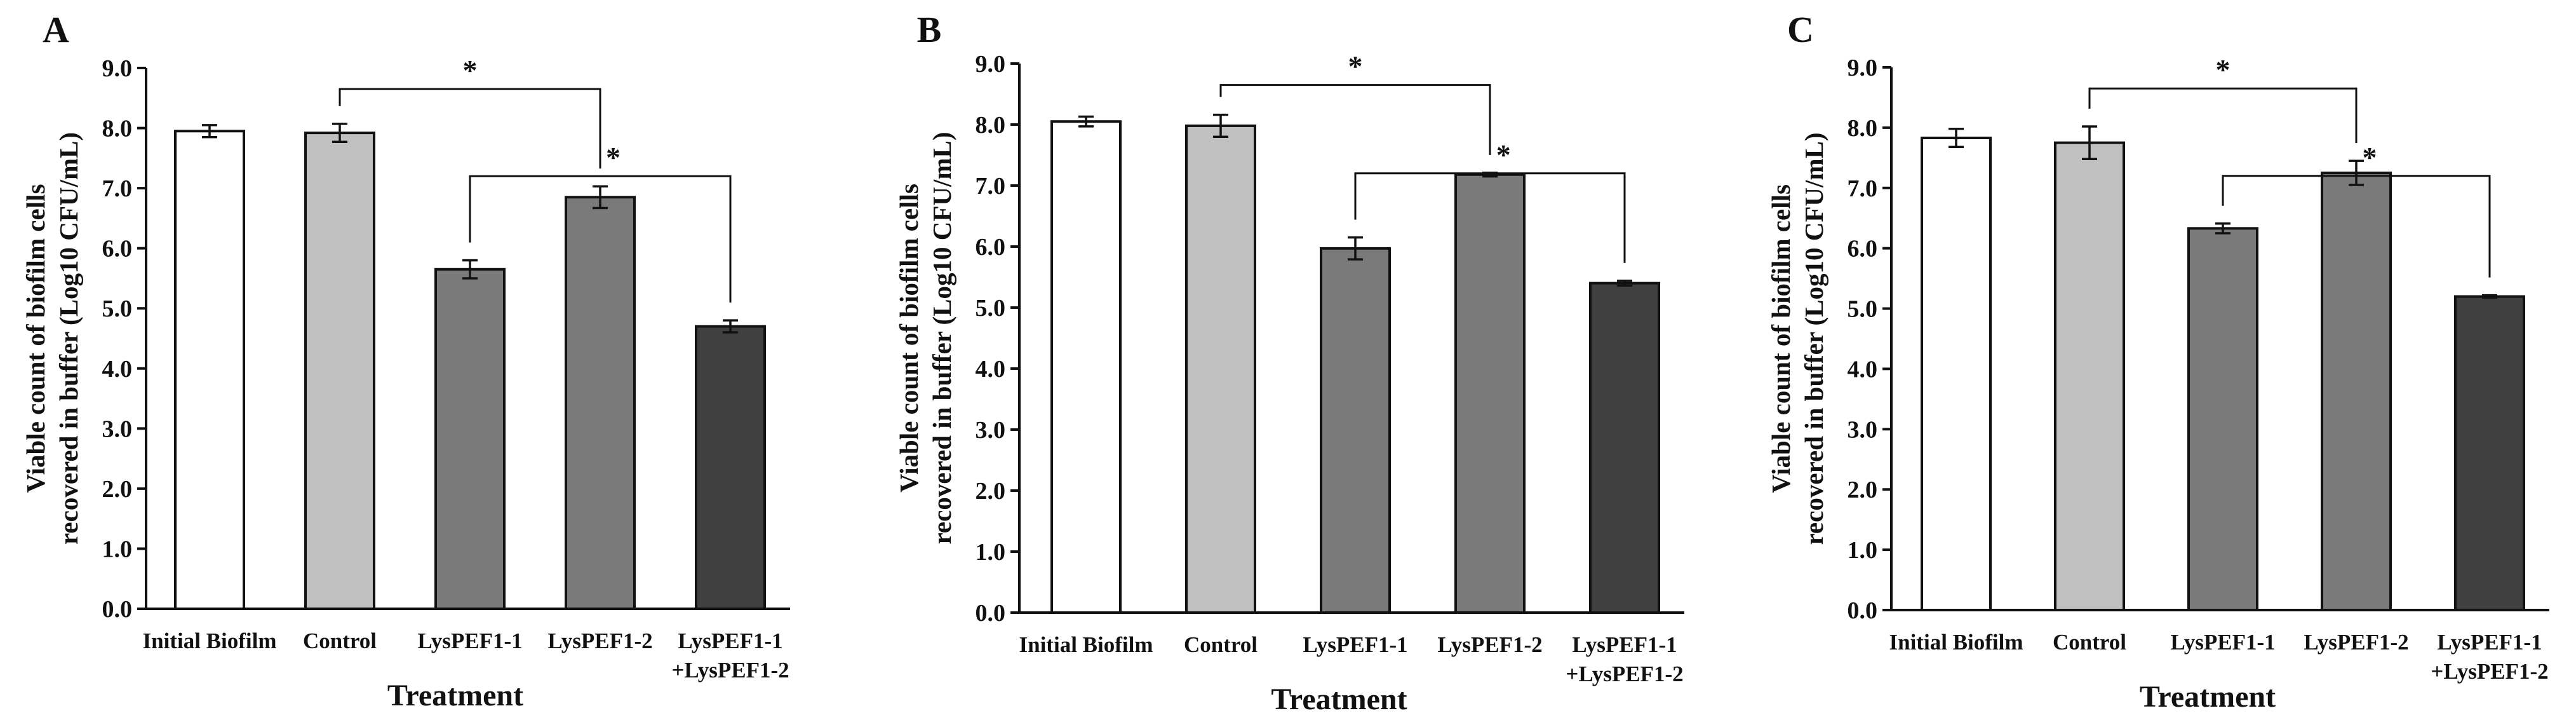 Image resolution: width=2576 pixels, height=727 pixels. Describe the element at coordinates (56, 29) in the screenshot. I see `panel-letter: A` at that location.